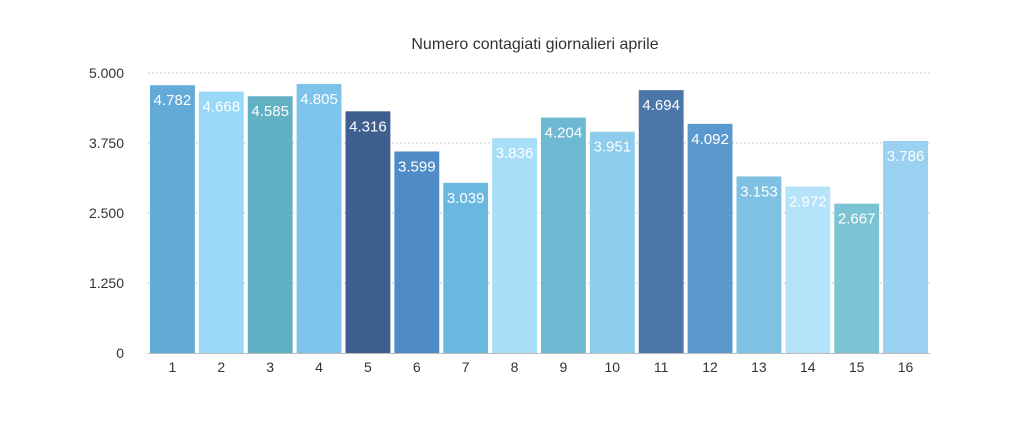  What do you see at coordinates (106, 143) in the screenshot?
I see `y-tick-label: 3.750` at bounding box center [106, 143].